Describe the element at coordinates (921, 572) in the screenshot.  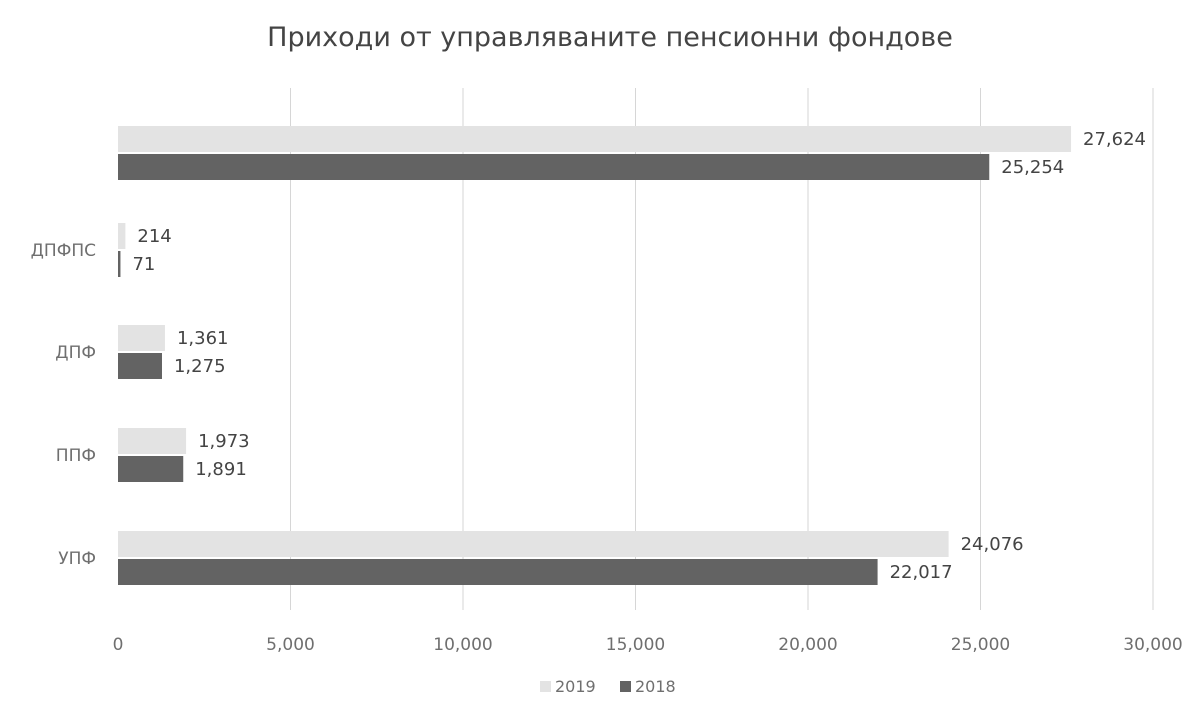
I see `data-label: 22,017` at that location.